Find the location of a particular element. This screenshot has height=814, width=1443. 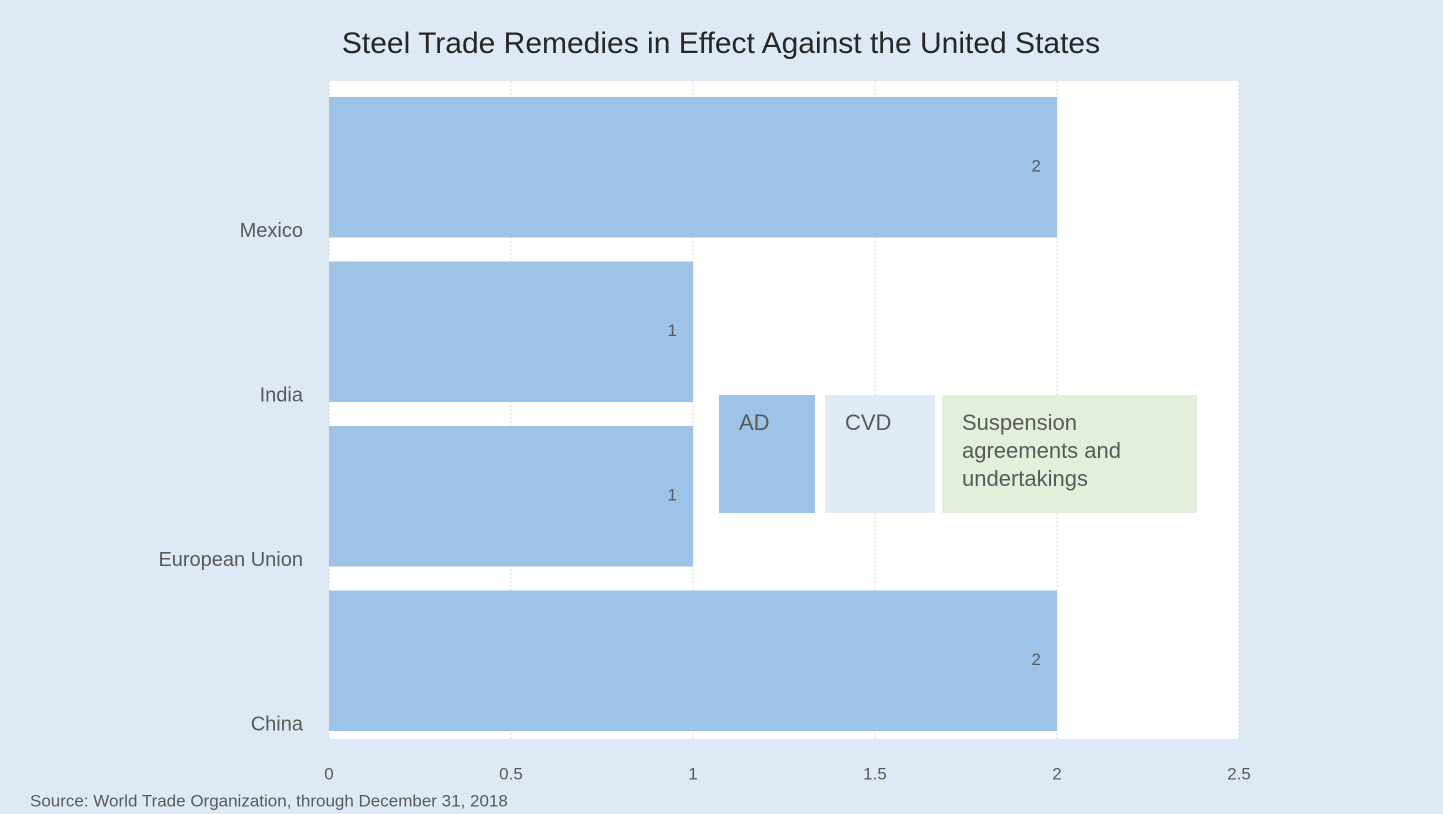

x-tick-label: 1.5 is located at coordinates (875, 773).